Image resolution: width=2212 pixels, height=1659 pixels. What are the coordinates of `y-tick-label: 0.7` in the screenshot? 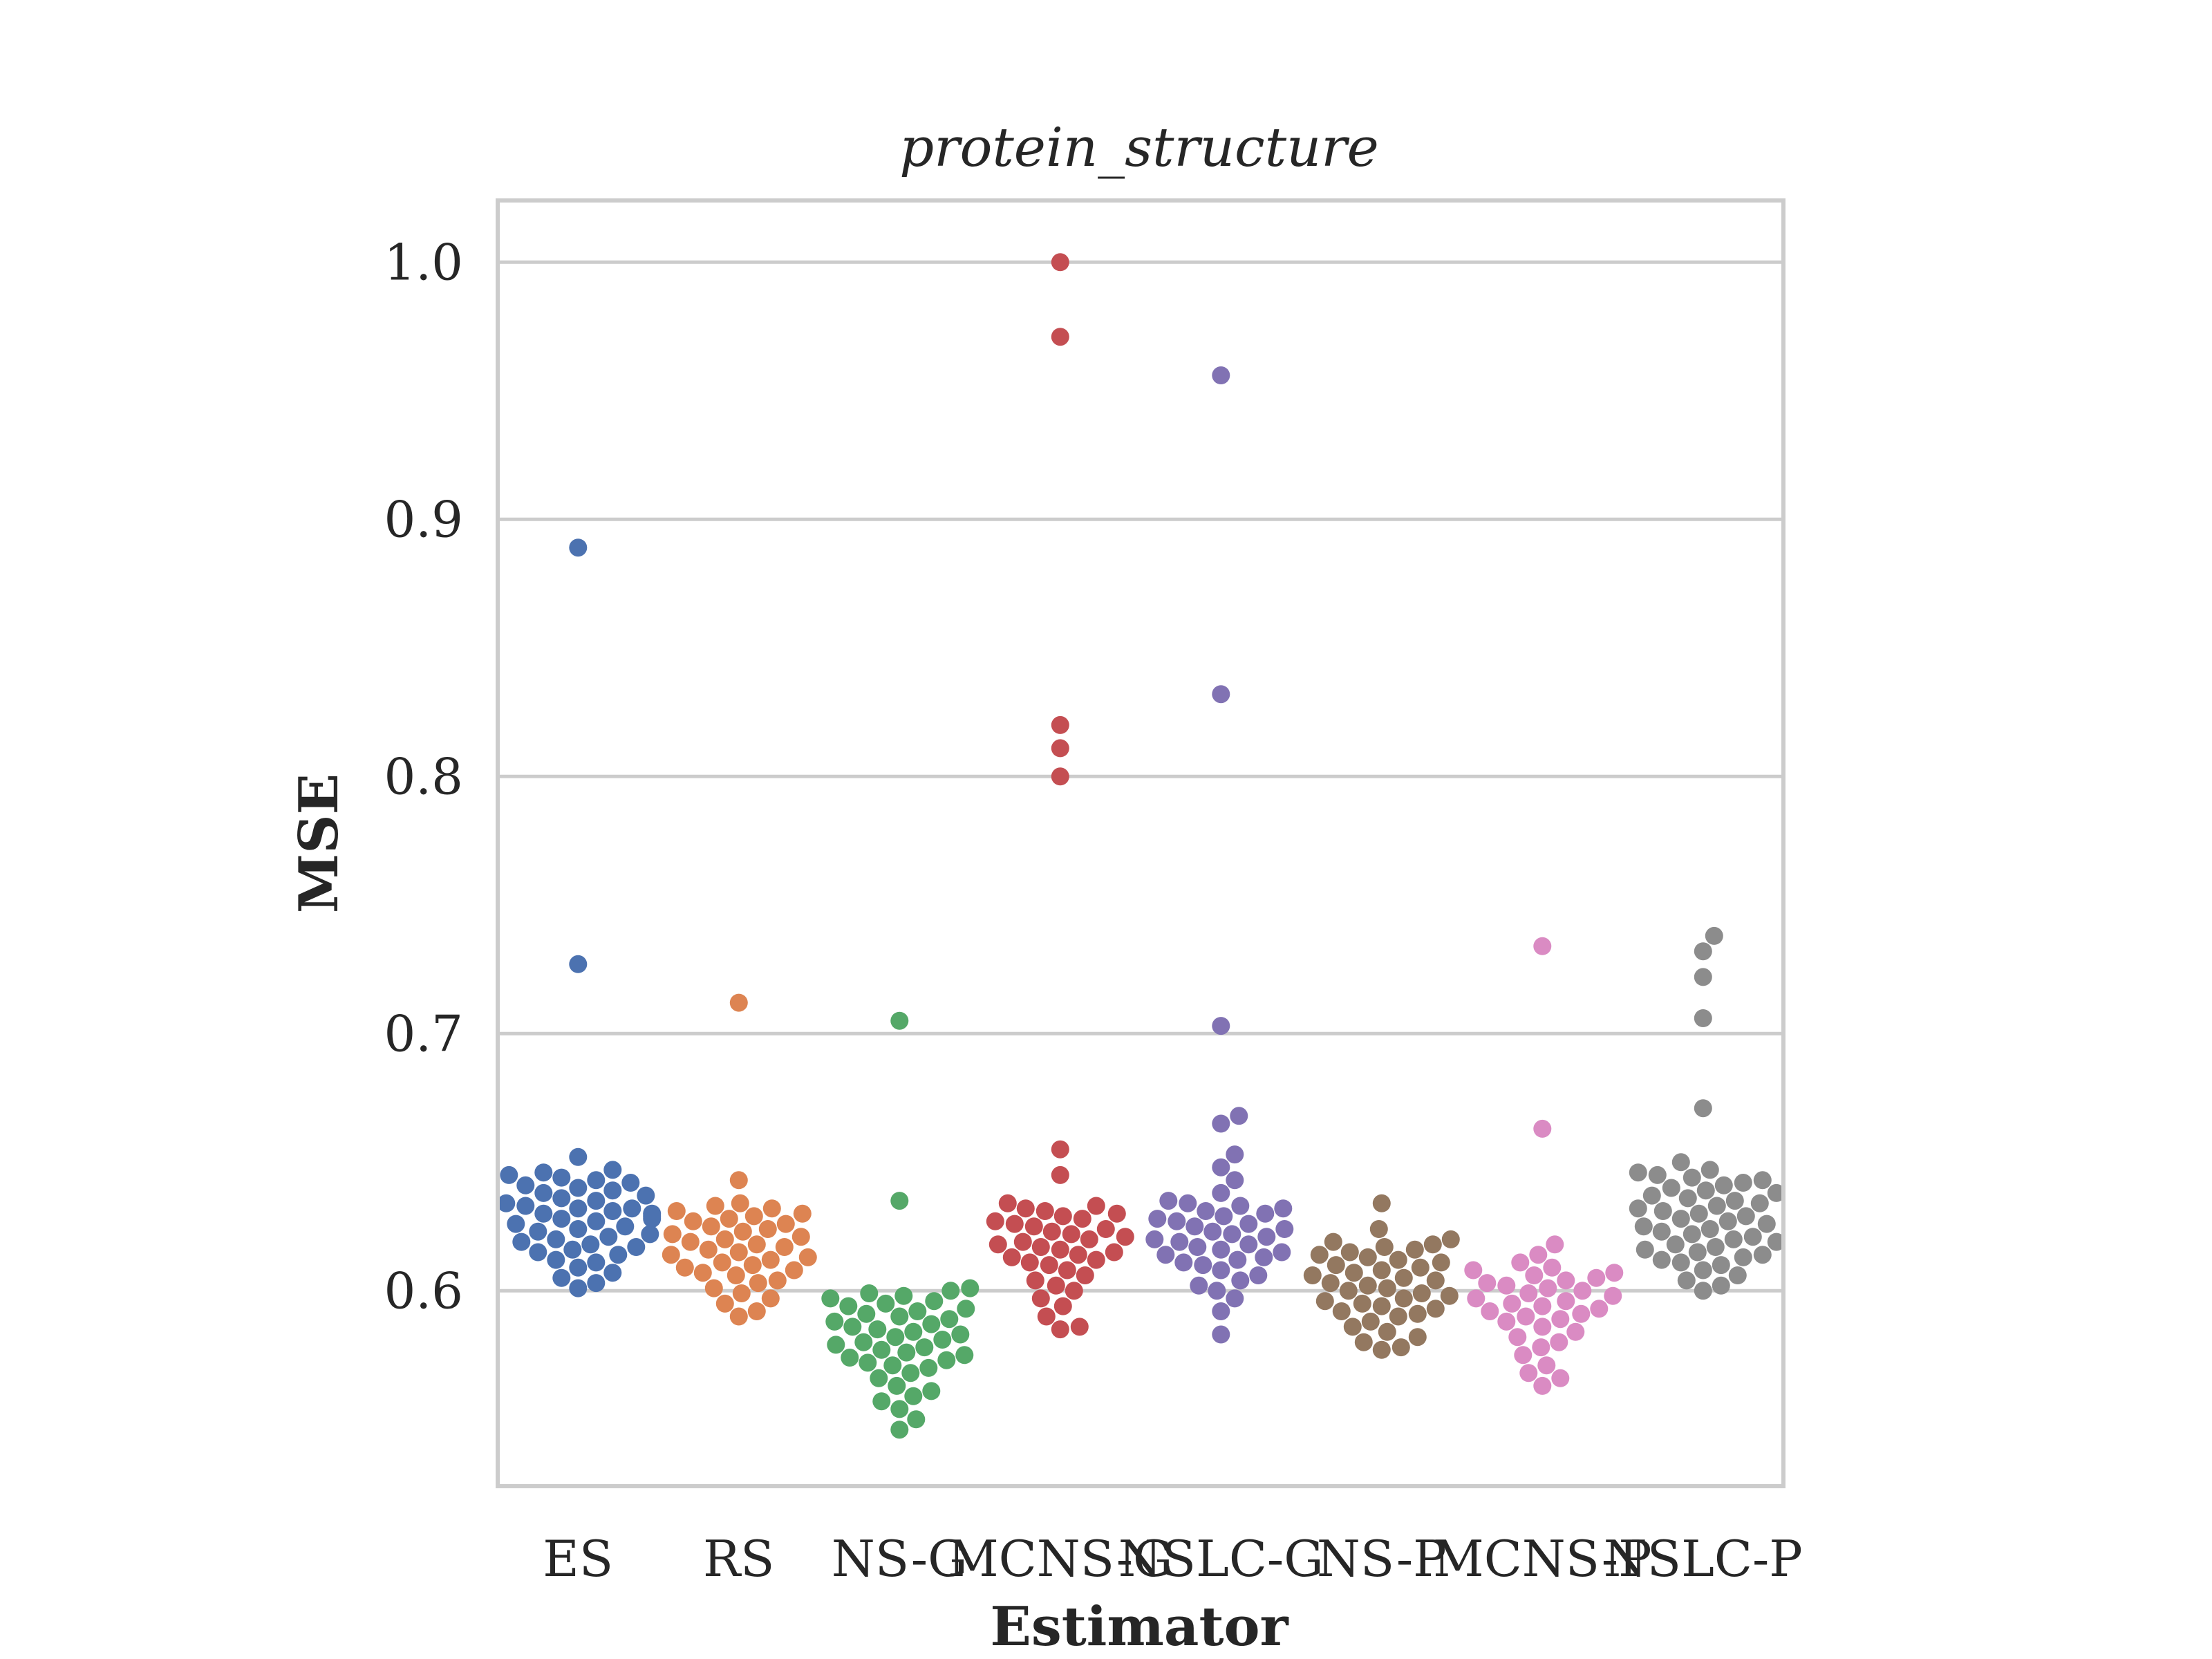 It's located at (424, 1033).